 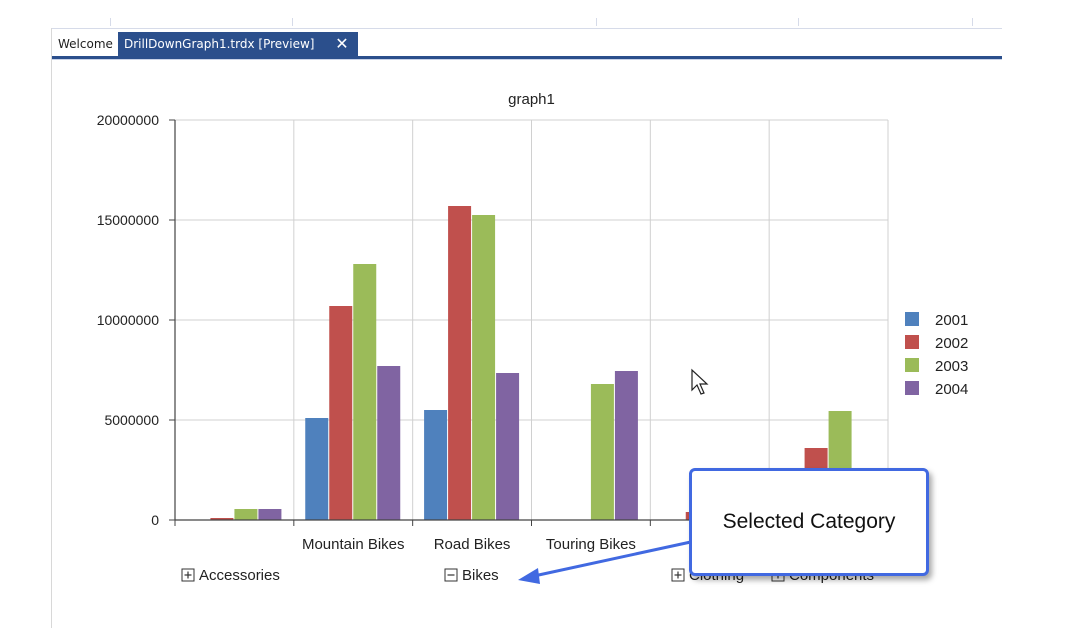 I want to click on legend-label: 2004, so click(x=951, y=389).